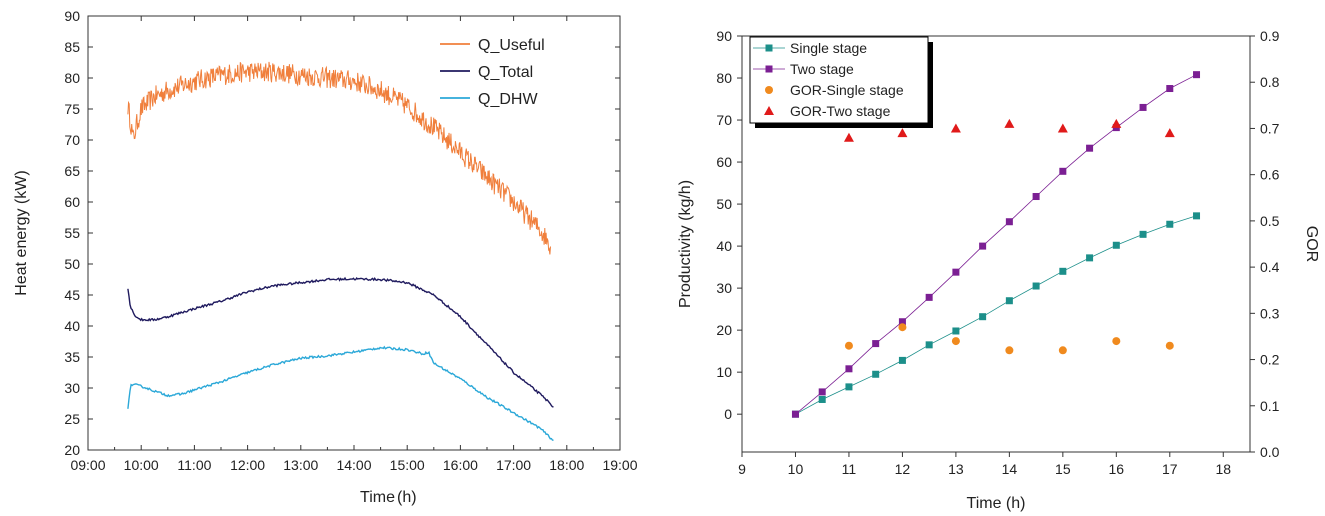  I want to click on y-tick-label: 0, so click(728, 414).